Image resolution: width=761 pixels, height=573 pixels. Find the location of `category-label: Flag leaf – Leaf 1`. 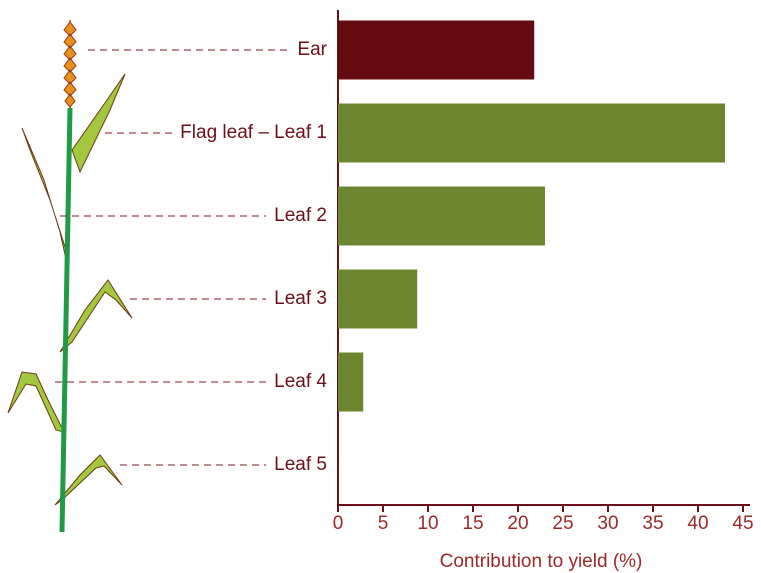

category-label: Flag leaf – Leaf 1 is located at coordinates (253, 132).